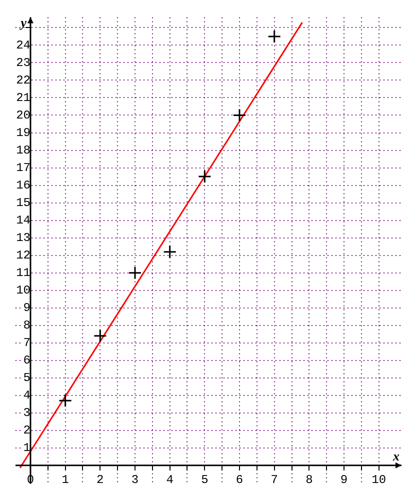 The height and width of the screenshot is (501, 417). What do you see at coordinates (135, 479) in the screenshot?
I see `x-tick-label: 3` at bounding box center [135, 479].